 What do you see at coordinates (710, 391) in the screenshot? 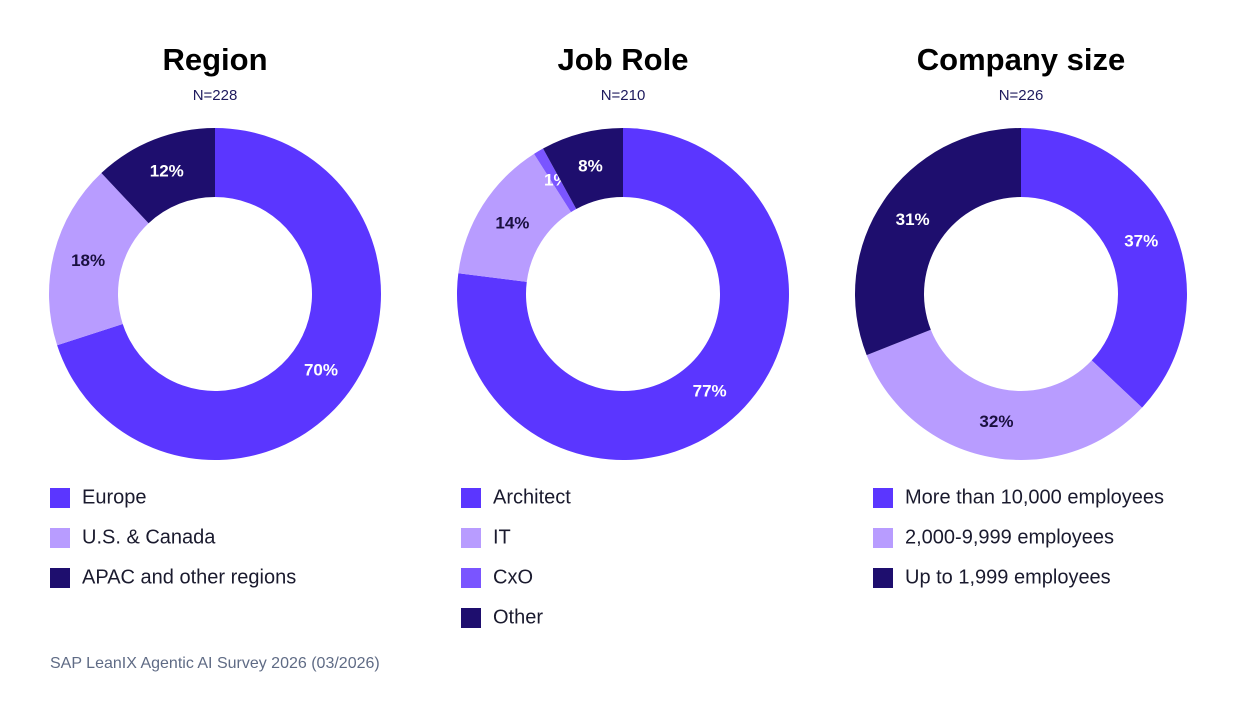
I see `value-label: 77%` at bounding box center [710, 391].